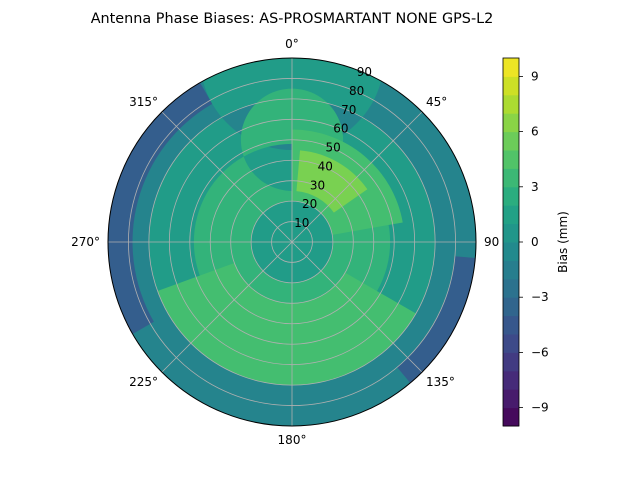 The width and height of the screenshot is (640, 480). What do you see at coordinates (292, 44) in the screenshot?
I see `azimuth-label: 0°` at bounding box center [292, 44].